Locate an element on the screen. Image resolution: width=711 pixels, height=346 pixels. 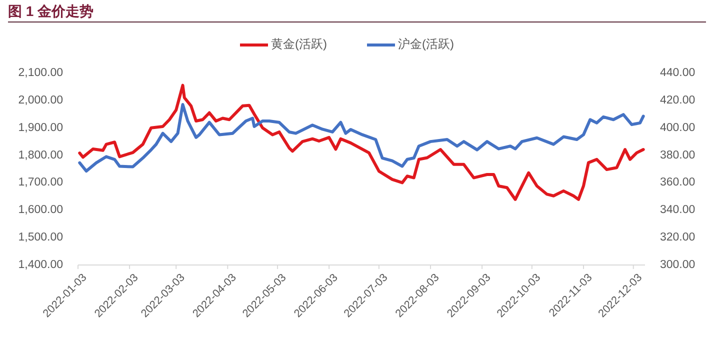
y2-tick-label: 320.00 is located at coordinates (678, 238).